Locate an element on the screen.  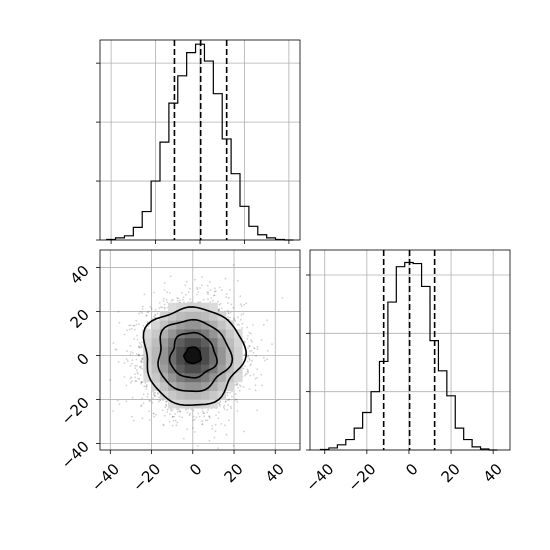
histogram-y-frame is located at coordinates (410, 350).